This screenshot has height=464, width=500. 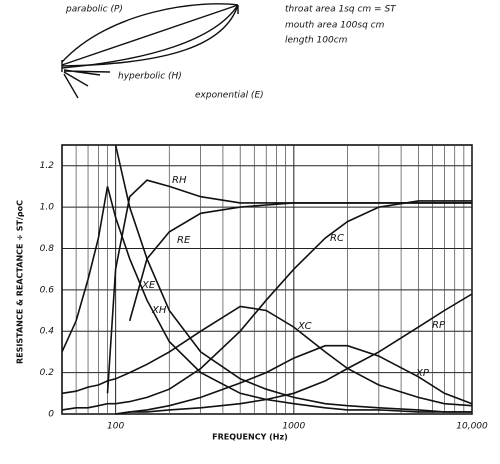 I want to click on horn-diagram, so click(x=150, y=51).